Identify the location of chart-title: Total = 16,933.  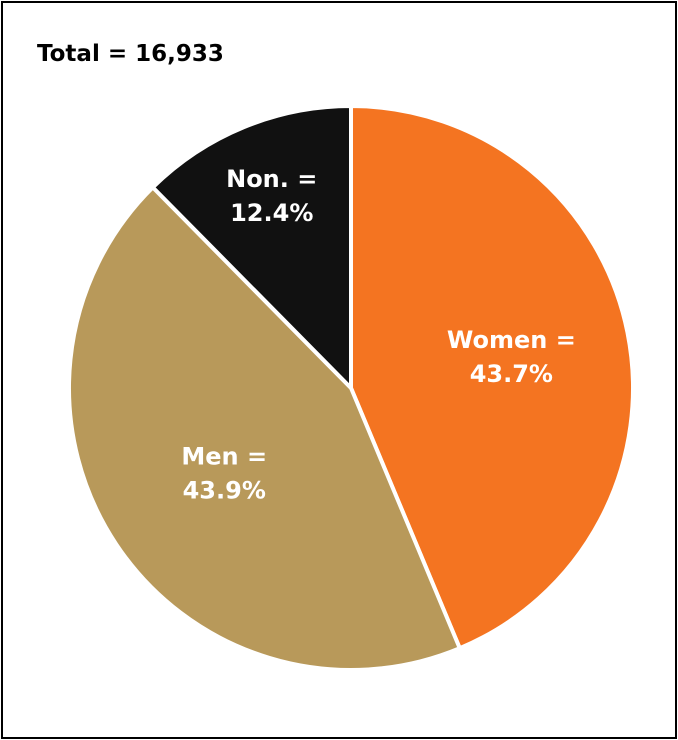
(130, 54).